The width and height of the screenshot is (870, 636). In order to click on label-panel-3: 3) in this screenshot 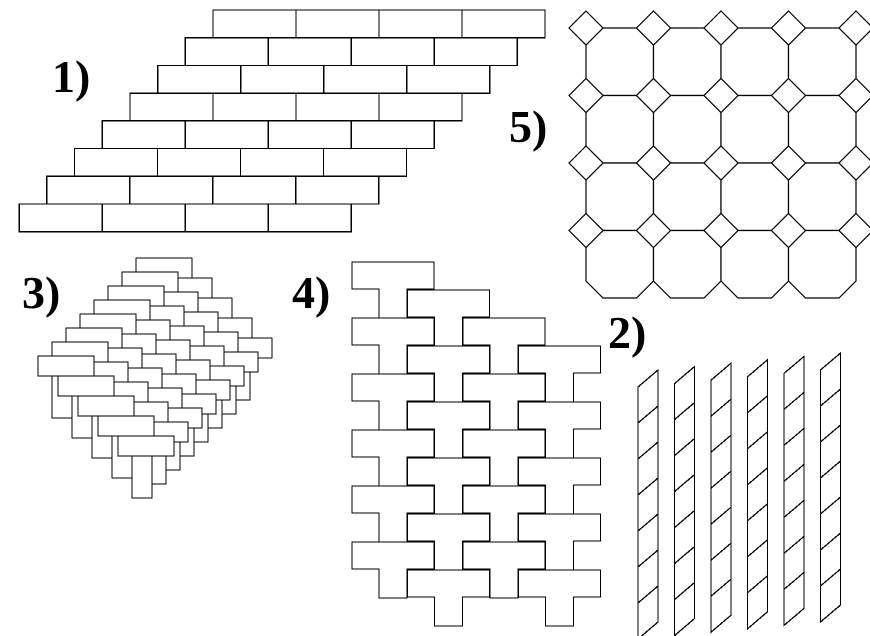, I will do `click(41, 292)`.